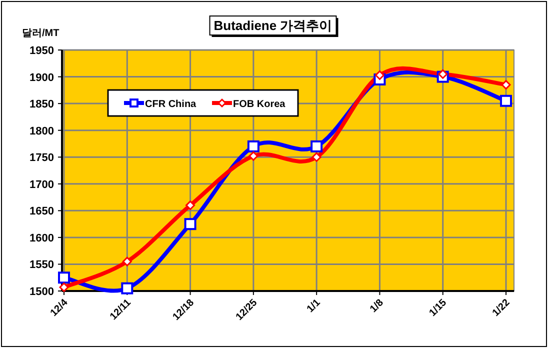  Describe the element at coordinates (273, 25) in the screenshot. I see `chart-title: Butadiene 가격추이` at that location.